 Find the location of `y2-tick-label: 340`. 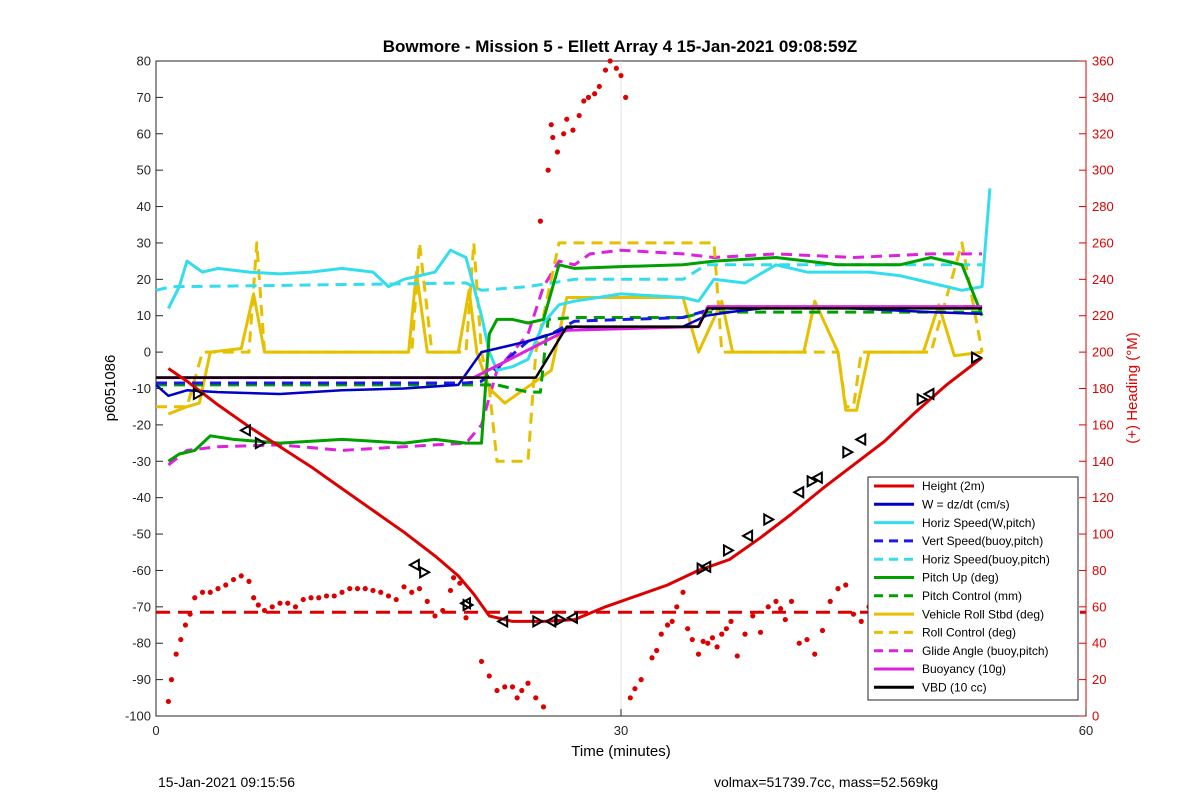

y2-tick-label: 340 is located at coordinates (1103, 97).